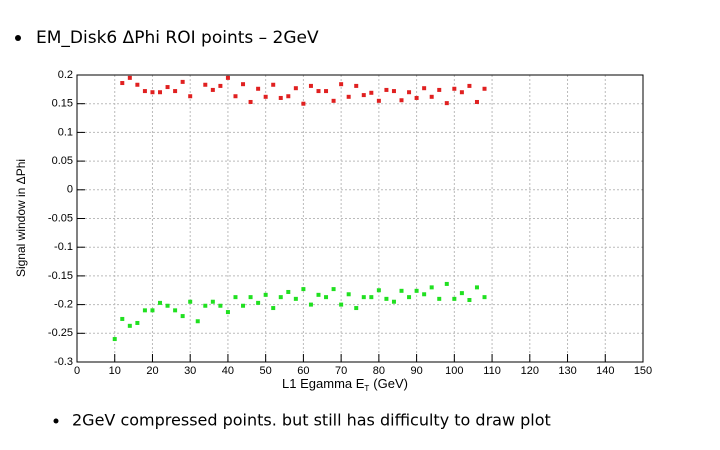 The image size is (720, 450). Describe the element at coordinates (228, 371) in the screenshot. I see `x-tick-label: 40` at that location.